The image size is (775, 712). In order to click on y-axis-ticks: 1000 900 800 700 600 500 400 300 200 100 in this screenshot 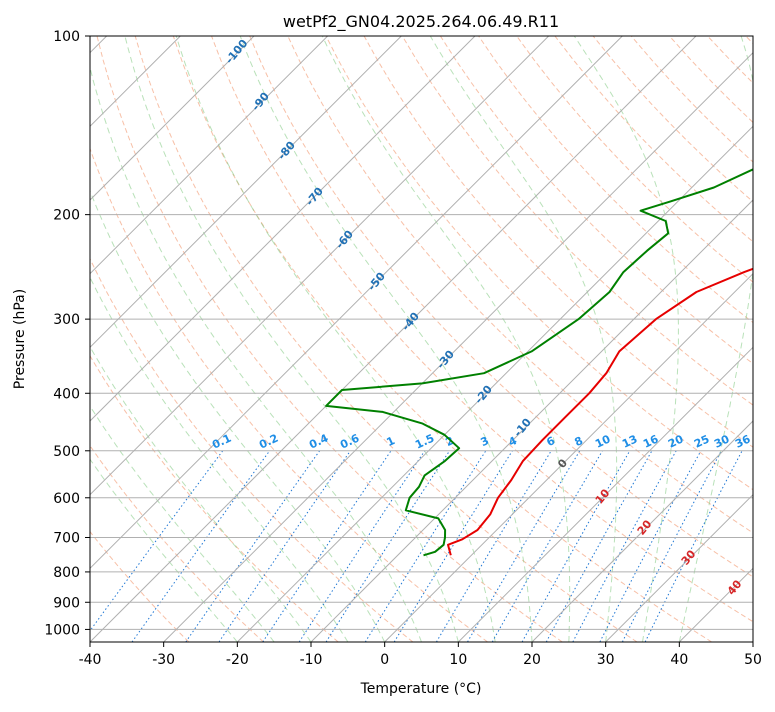, I will do `click(67, 333)`.